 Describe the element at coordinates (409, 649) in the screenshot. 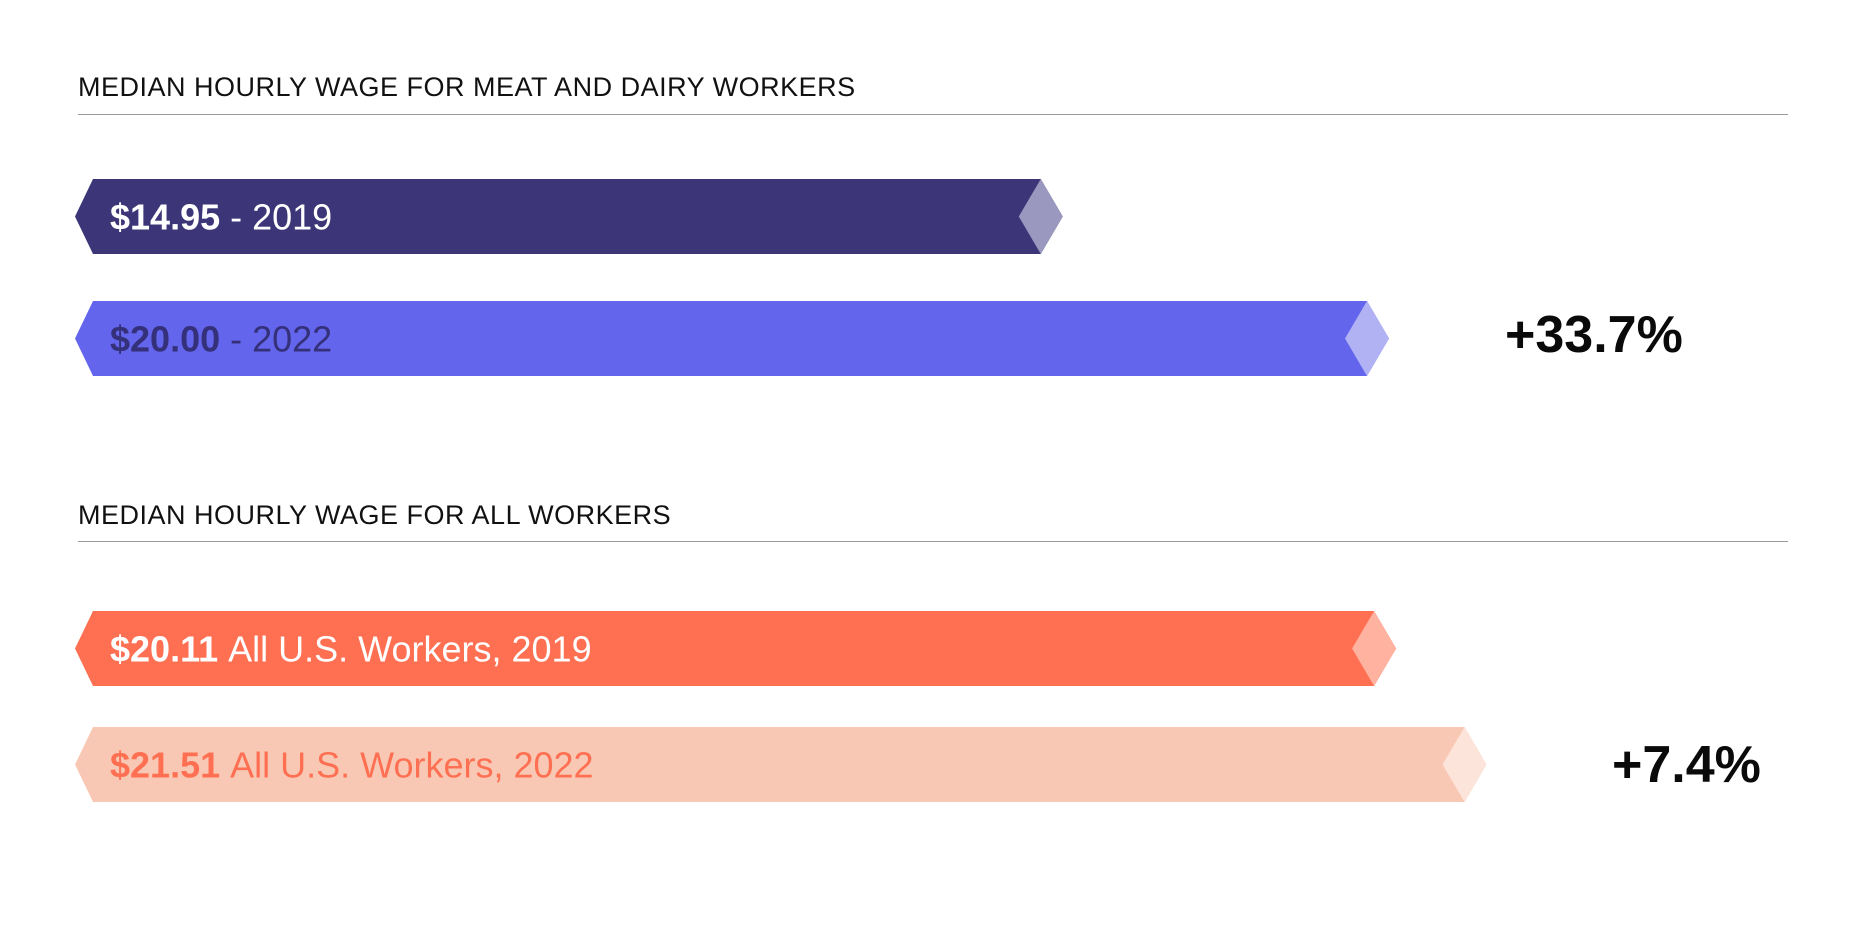

I see `bar-category-label: All U.S. Workers, 2019` at that location.